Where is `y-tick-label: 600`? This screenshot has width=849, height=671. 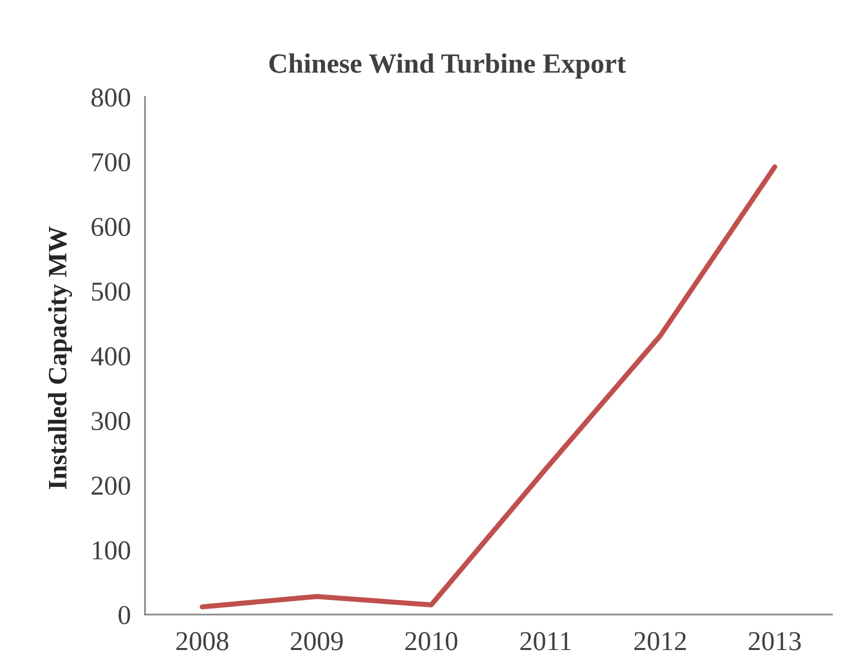
y-tick-label: 600 is located at coordinates (111, 227).